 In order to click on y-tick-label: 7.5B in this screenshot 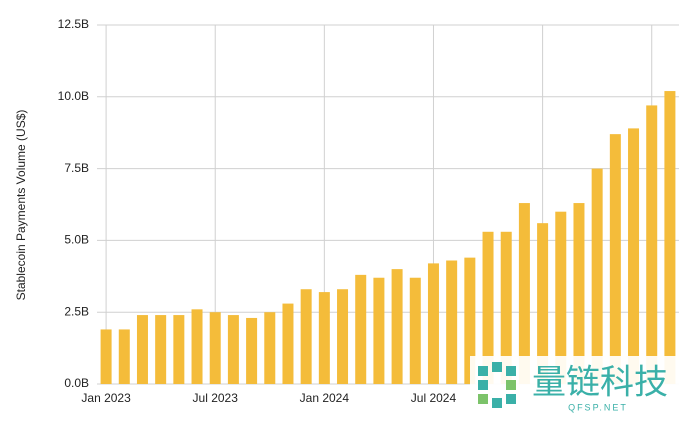, I will do `click(76, 168)`.